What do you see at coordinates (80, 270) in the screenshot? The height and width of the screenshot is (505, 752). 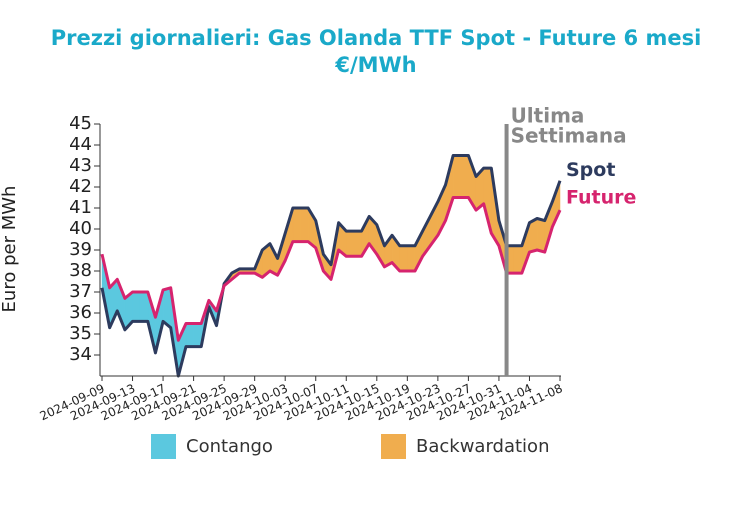 I see `y-tick-label: 38` at bounding box center [80, 270].